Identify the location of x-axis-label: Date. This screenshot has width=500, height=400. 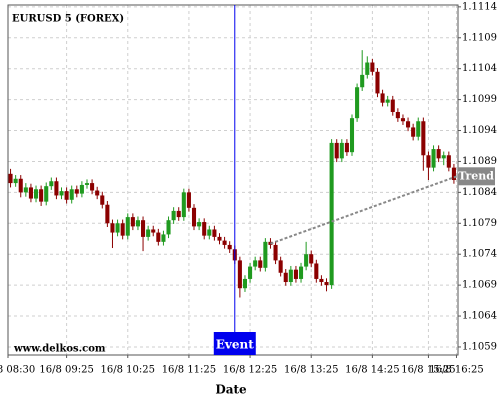
(231, 390).